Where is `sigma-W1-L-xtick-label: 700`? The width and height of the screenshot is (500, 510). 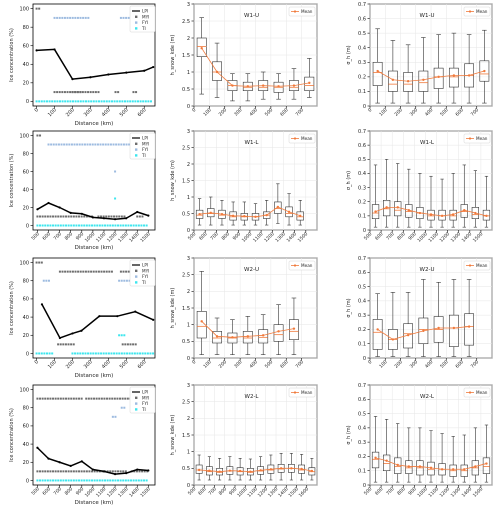
sigma-W1-L-xtick-label: 700 is located at coordinates (390, 236).